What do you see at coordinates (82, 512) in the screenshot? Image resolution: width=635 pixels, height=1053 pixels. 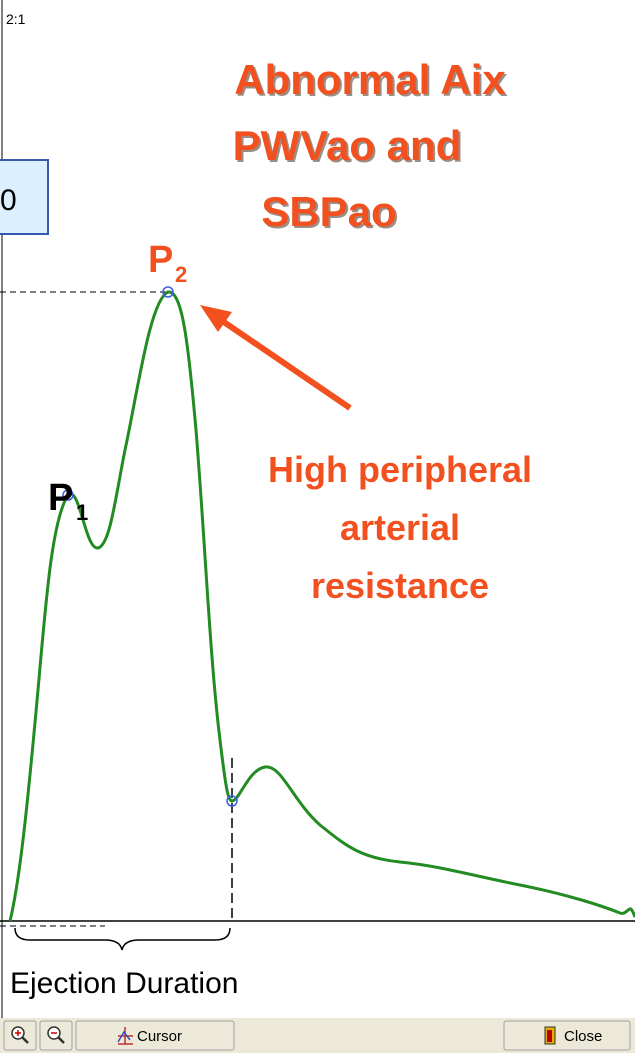 I see `p1-subscript: 1` at bounding box center [82, 512].